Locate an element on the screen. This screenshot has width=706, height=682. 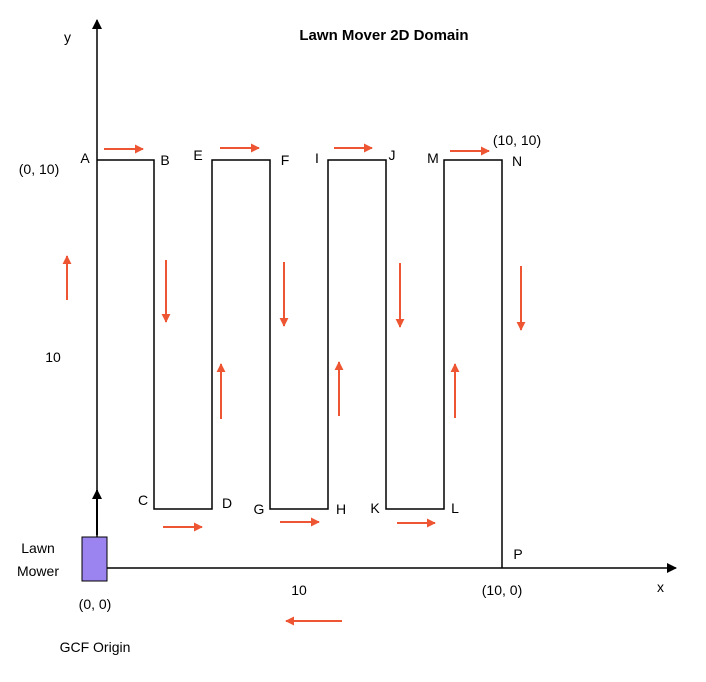
point-label-d: D is located at coordinates (227, 503).